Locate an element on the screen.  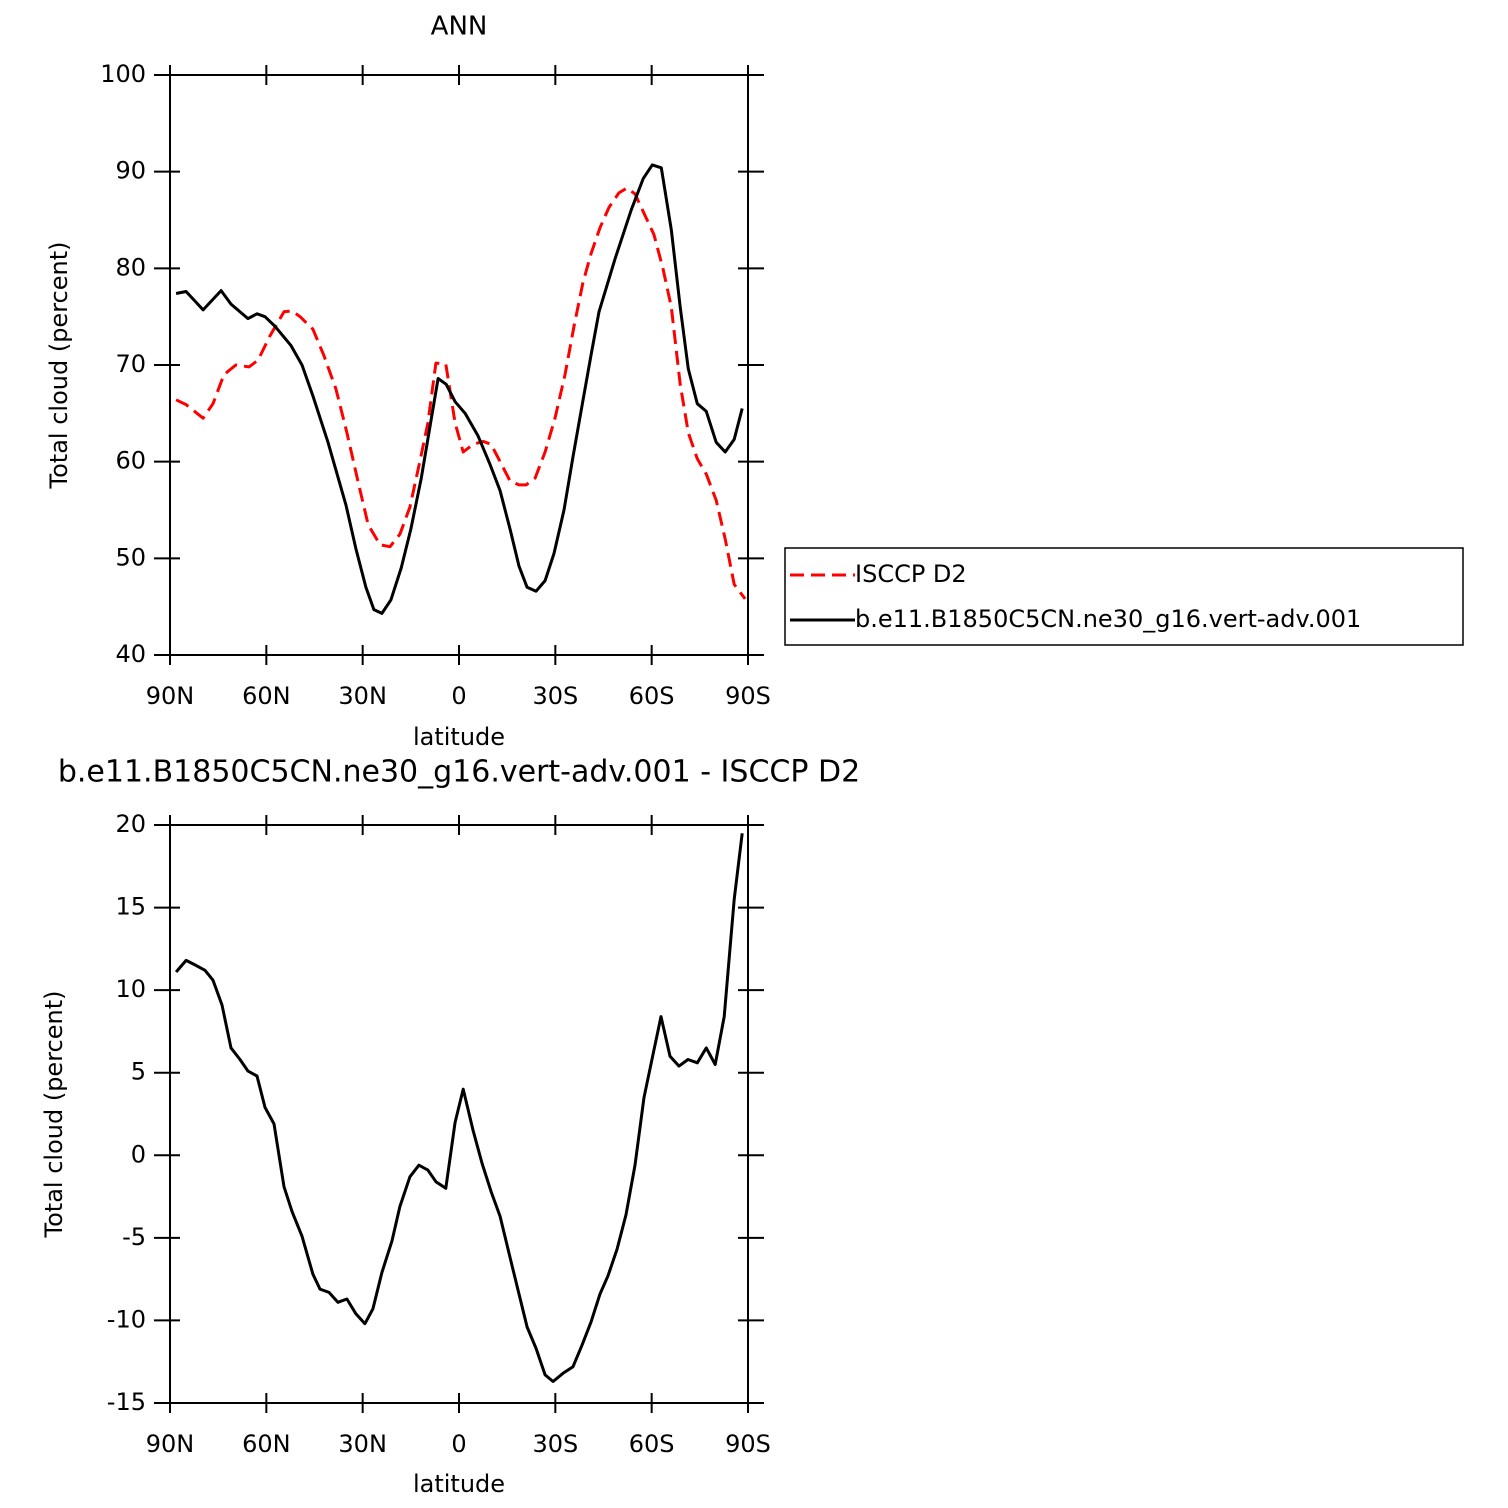
legend-box is located at coordinates (1124, 596).